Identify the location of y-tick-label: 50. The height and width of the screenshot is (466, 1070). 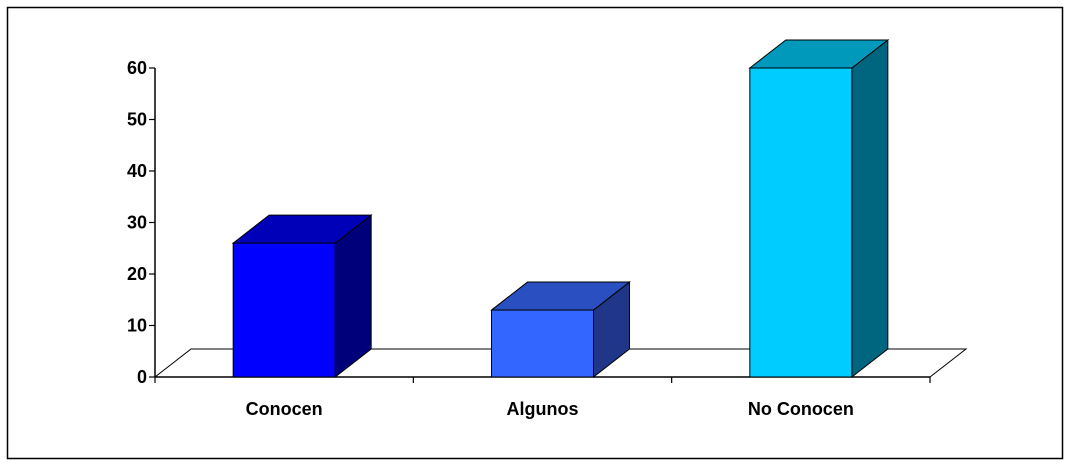
(137, 120).